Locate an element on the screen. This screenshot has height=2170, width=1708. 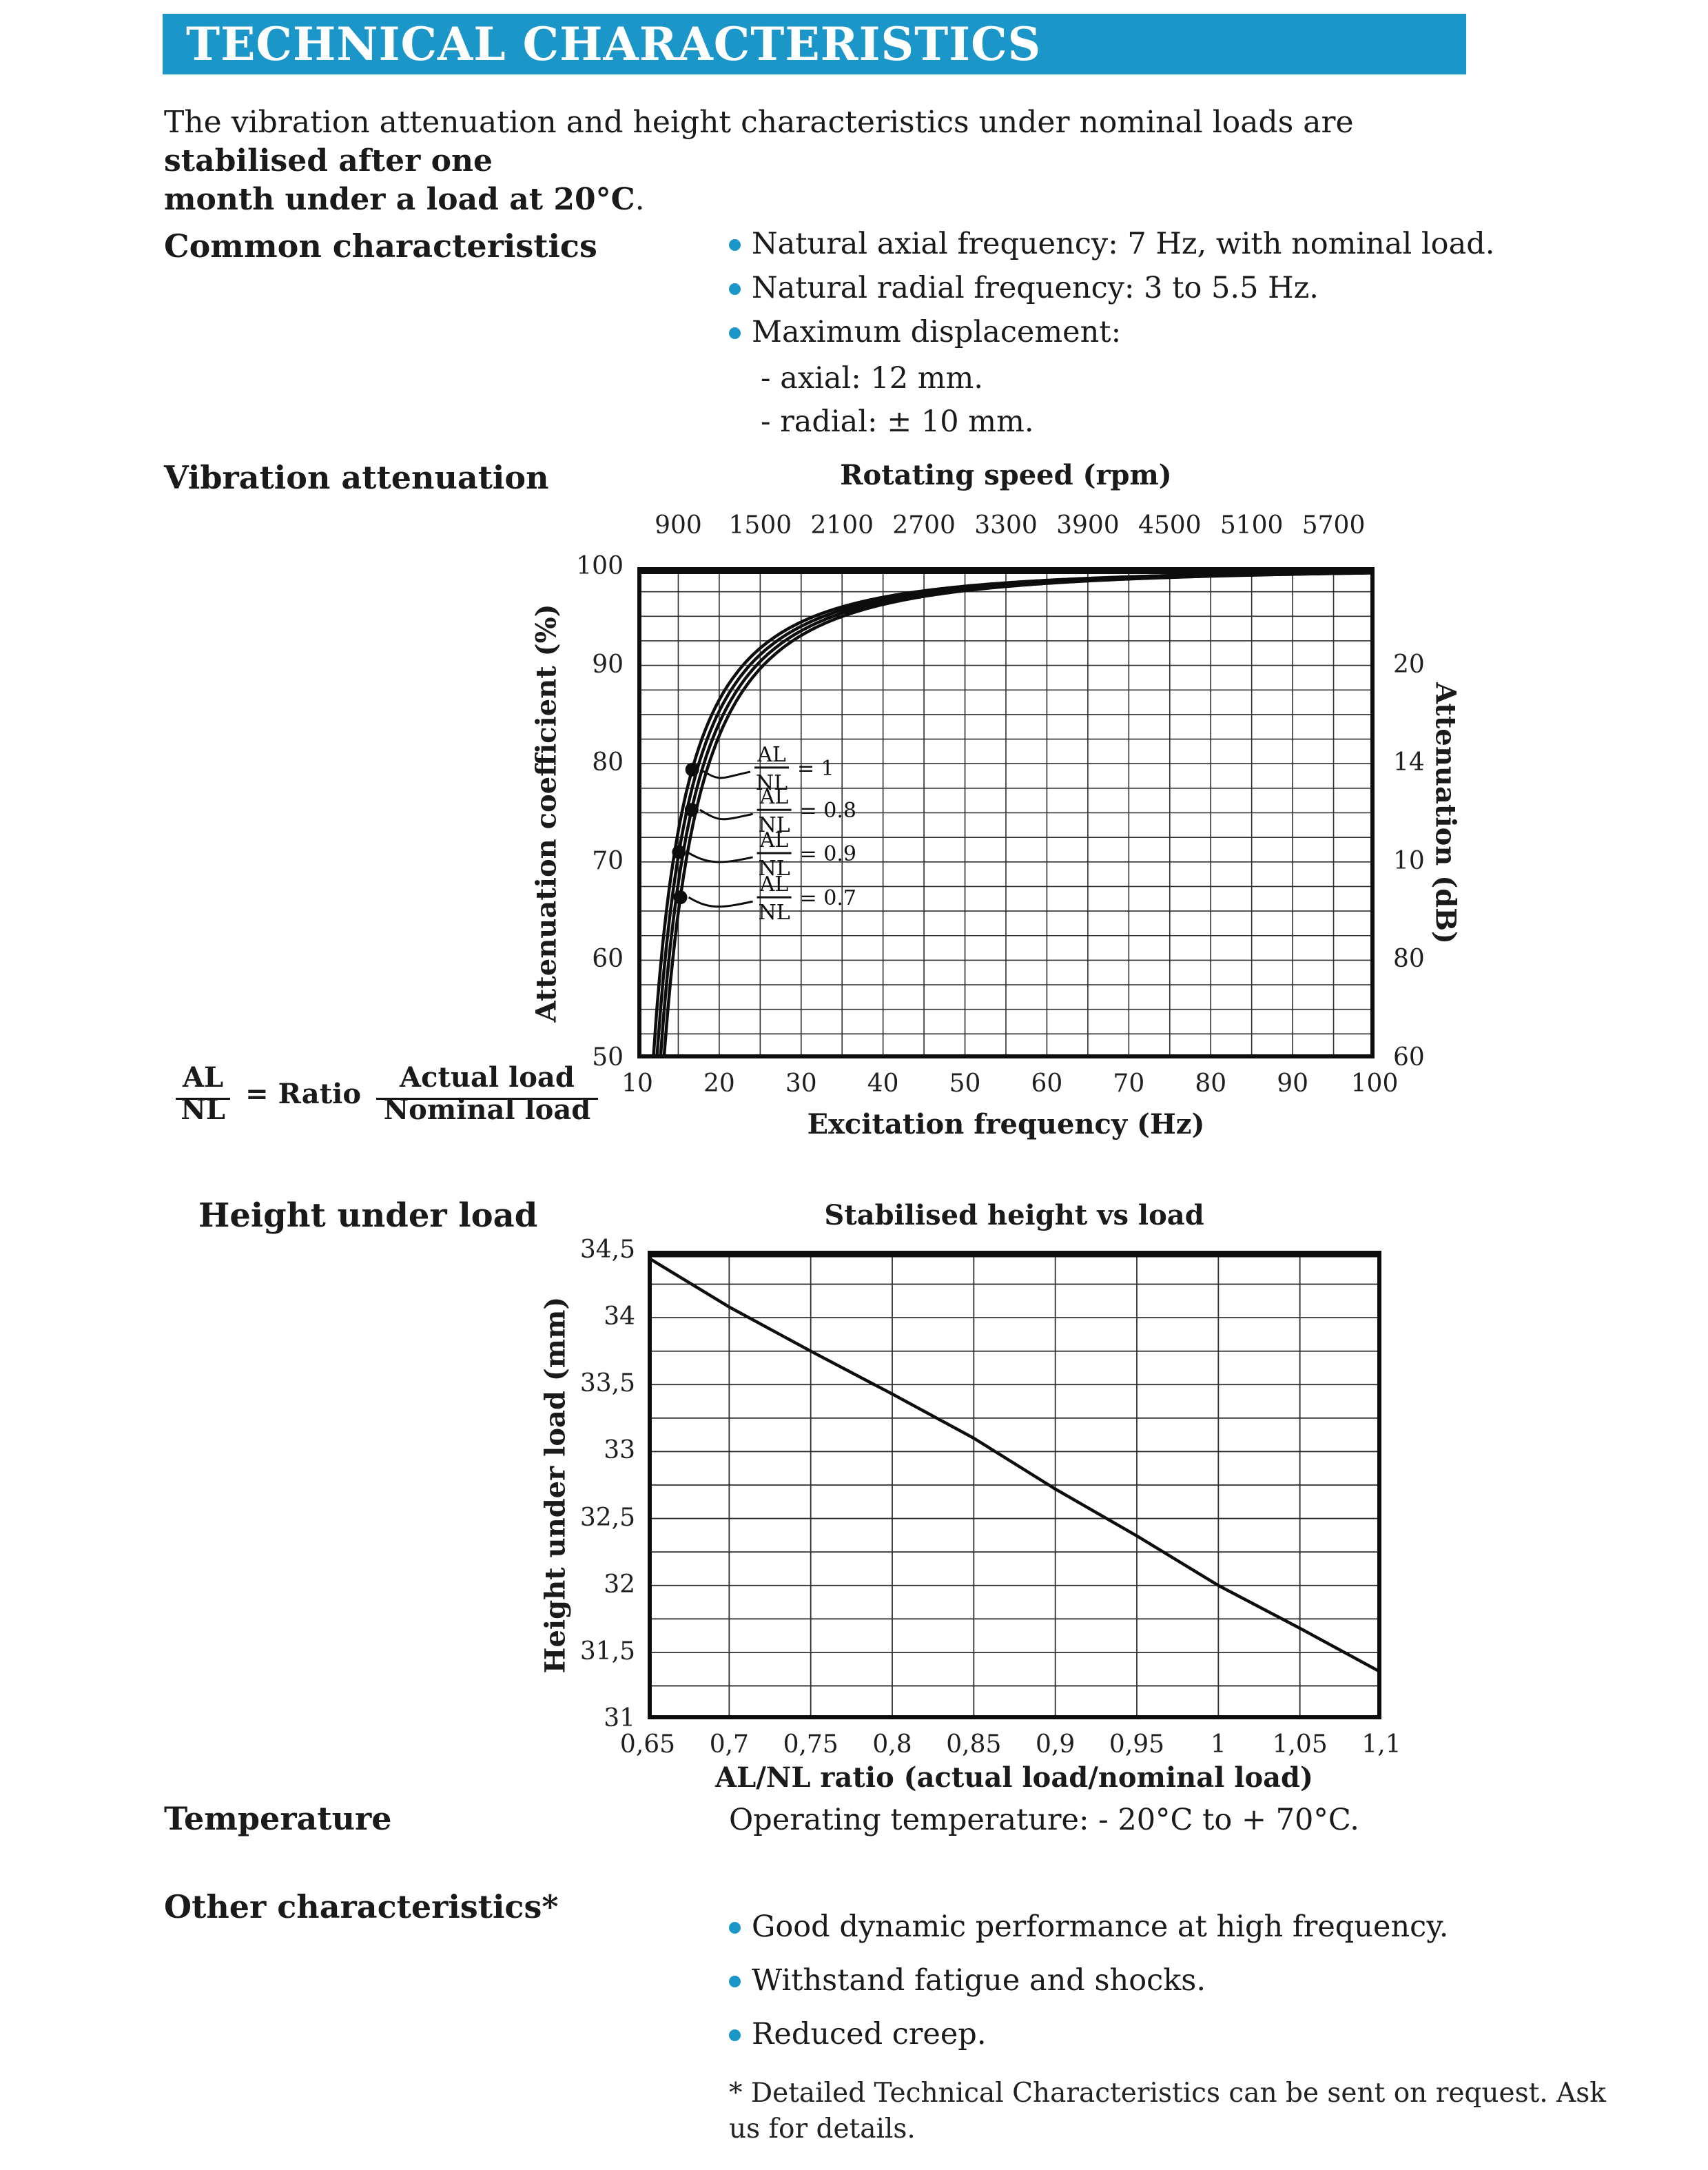
bottom-axis-tick-label: 0,85 is located at coordinates (974, 1745).